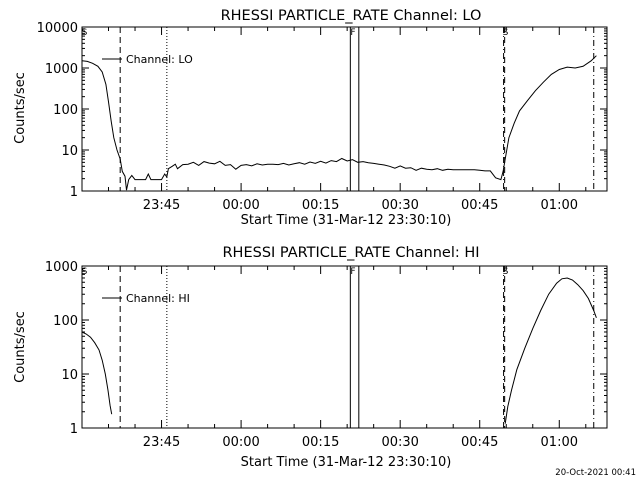  Describe the element at coordinates (559, 205) in the screenshot. I see `x-tick-label-lo: 01:00` at that location.